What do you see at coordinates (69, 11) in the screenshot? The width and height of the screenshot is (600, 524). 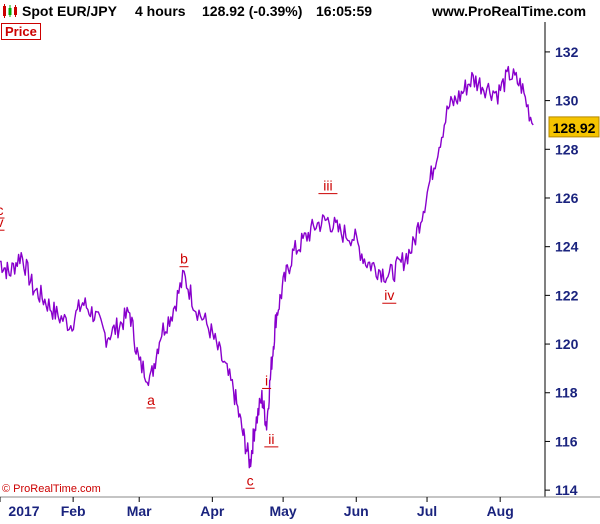 I see `instrument-name: Spot EUR/JPY` at bounding box center [69, 11].